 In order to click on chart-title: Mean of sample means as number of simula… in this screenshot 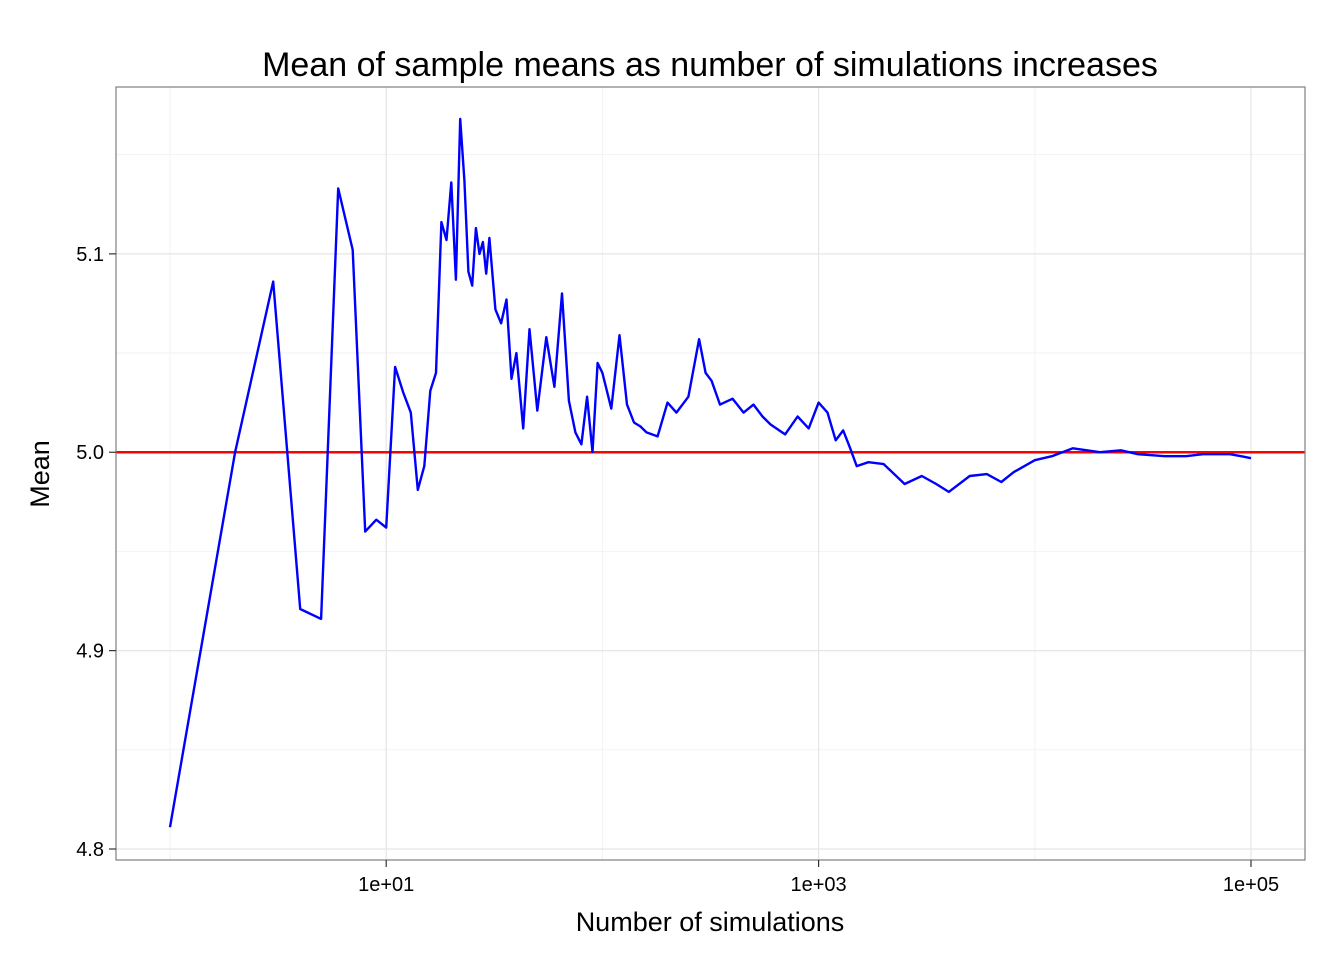, I will do `click(710, 65)`.